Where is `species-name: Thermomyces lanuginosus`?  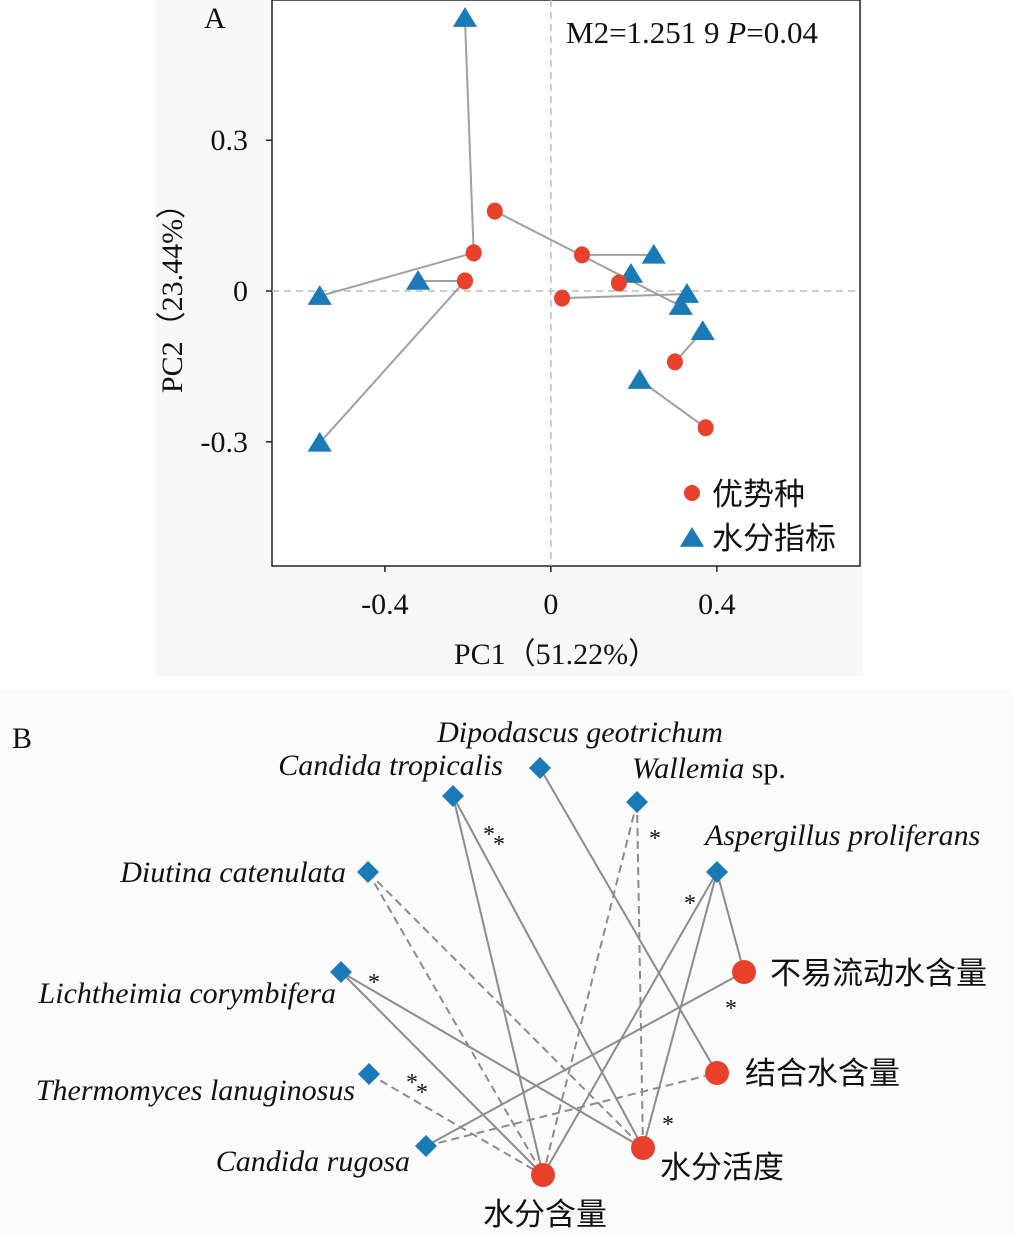
species-name: Thermomyces lanuginosus is located at coordinates (195, 1090).